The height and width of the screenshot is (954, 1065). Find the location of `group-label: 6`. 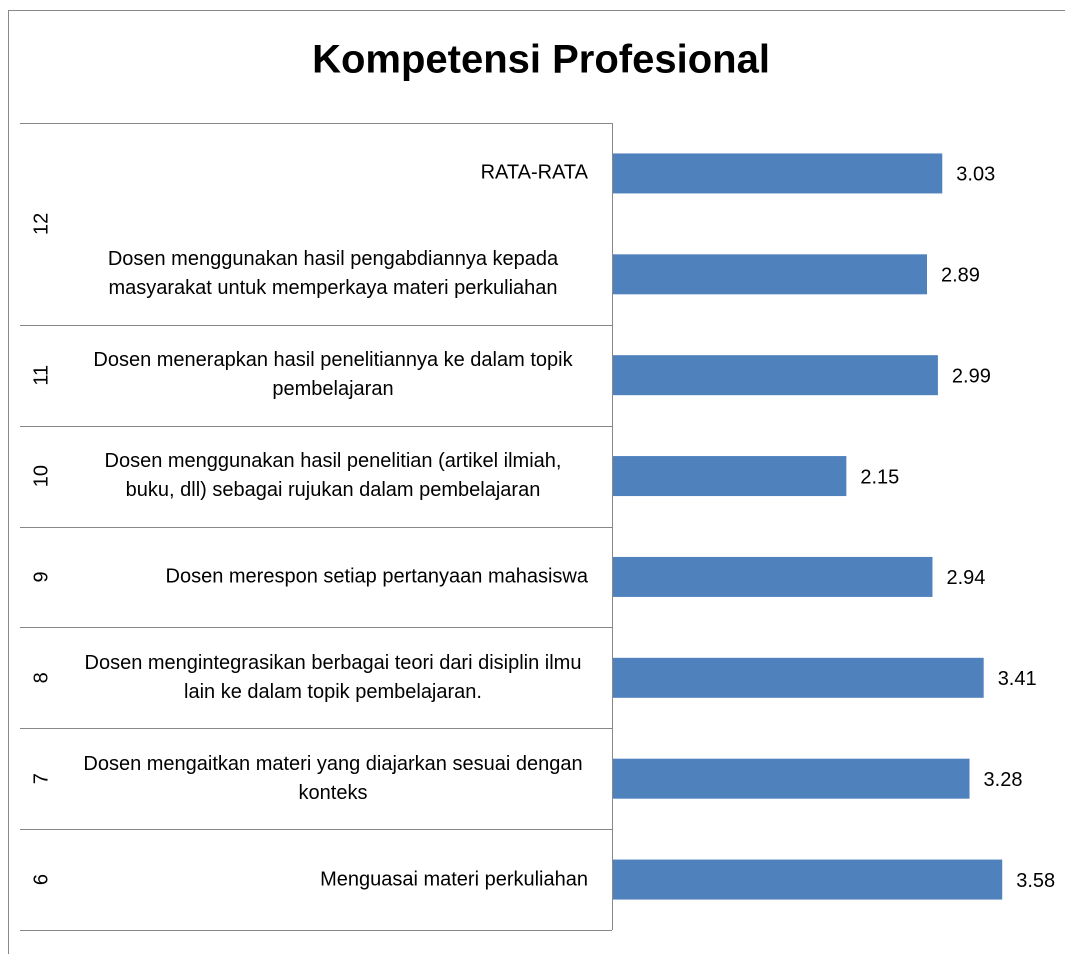

group-label: 6 is located at coordinates (41, 879).